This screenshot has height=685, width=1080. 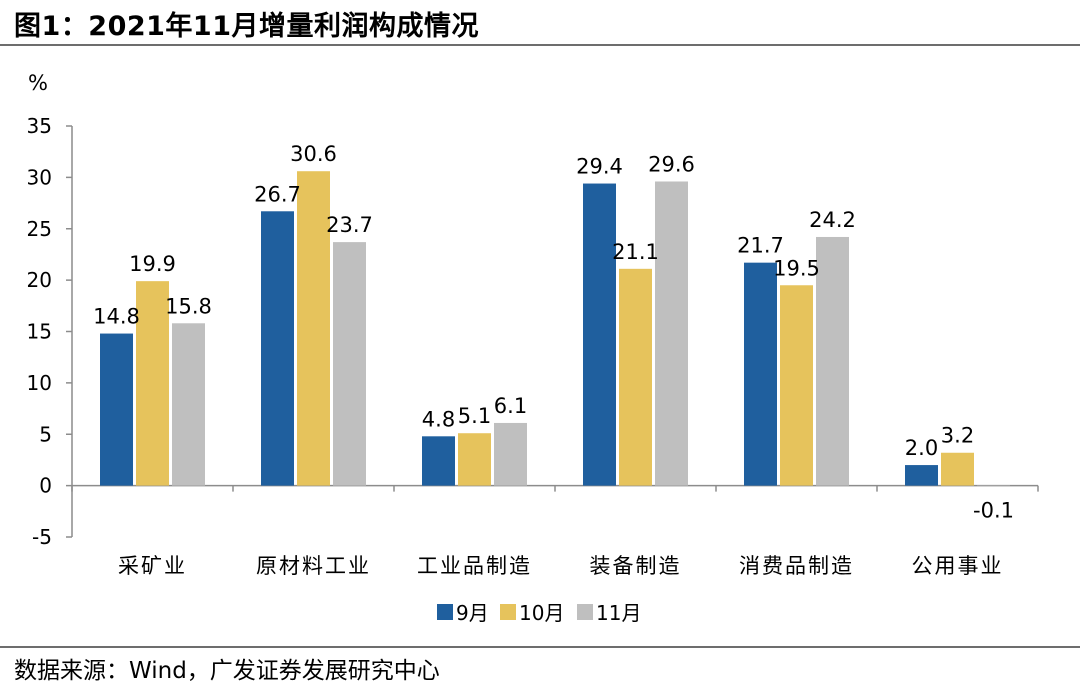 I want to click on bar-9月-公用事业, so click(x=921, y=475).